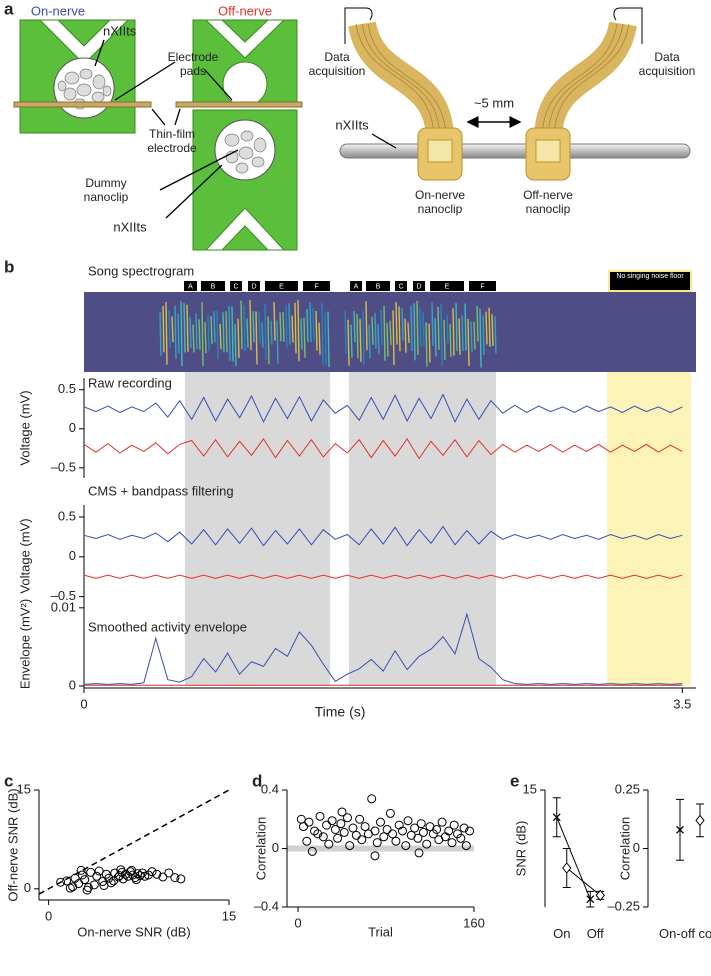 The image size is (711, 976). I want to click on syllable-label: C, so click(400, 286).